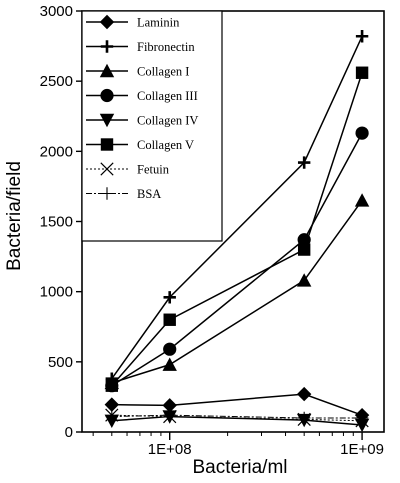  I want to click on y-tick-label: 3000, so click(56, 11).